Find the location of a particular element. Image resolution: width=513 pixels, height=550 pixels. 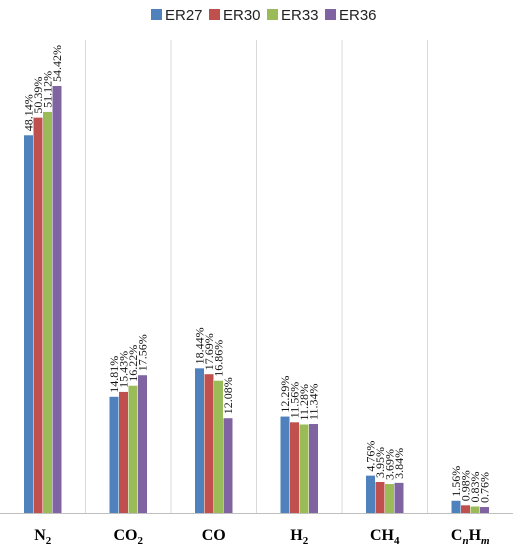

value-label-er33-co: 16.86% is located at coordinates (219, 358).